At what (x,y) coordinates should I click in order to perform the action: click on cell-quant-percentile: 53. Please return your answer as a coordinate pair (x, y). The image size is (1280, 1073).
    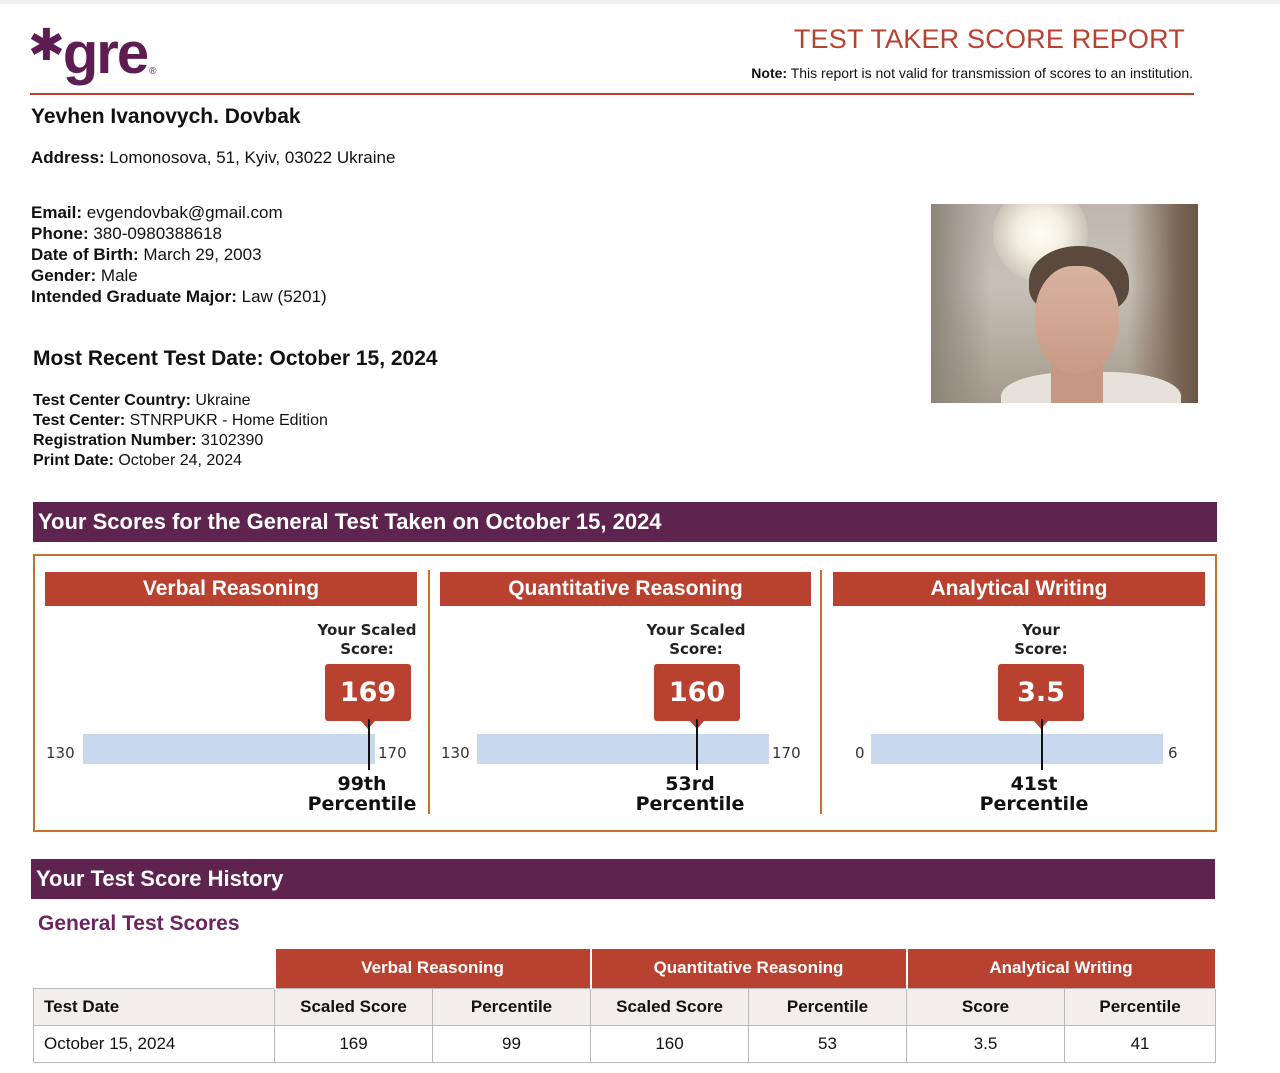
    Looking at the image, I should click on (828, 1043).